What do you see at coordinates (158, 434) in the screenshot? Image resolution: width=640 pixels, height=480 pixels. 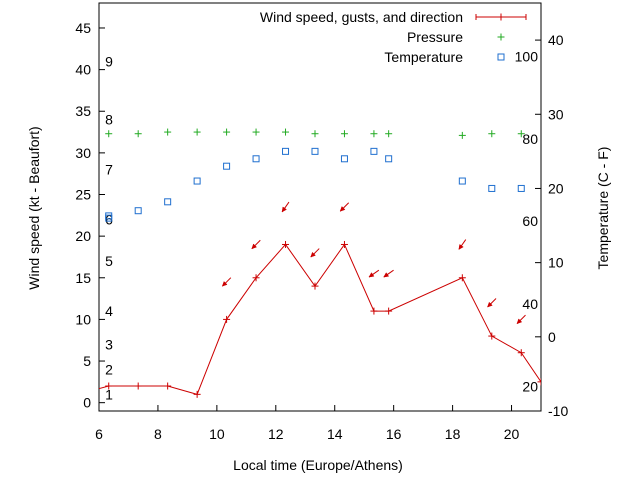 I see `x-tick-label: 8` at bounding box center [158, 434].